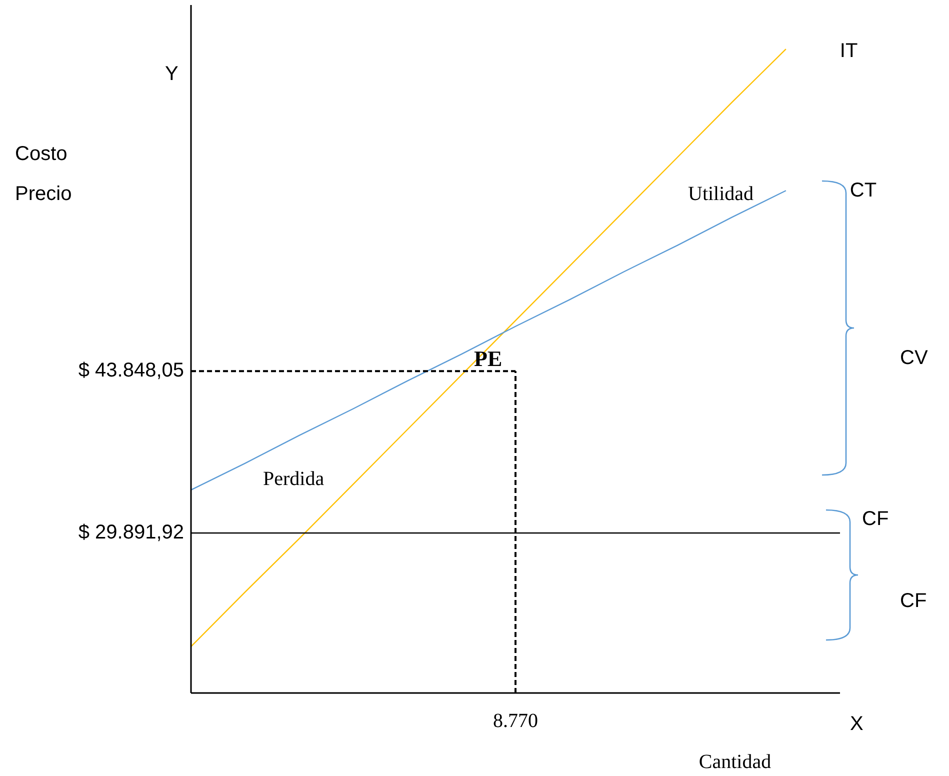  I want to click on annotation: Utilidad, so click(721, 194).